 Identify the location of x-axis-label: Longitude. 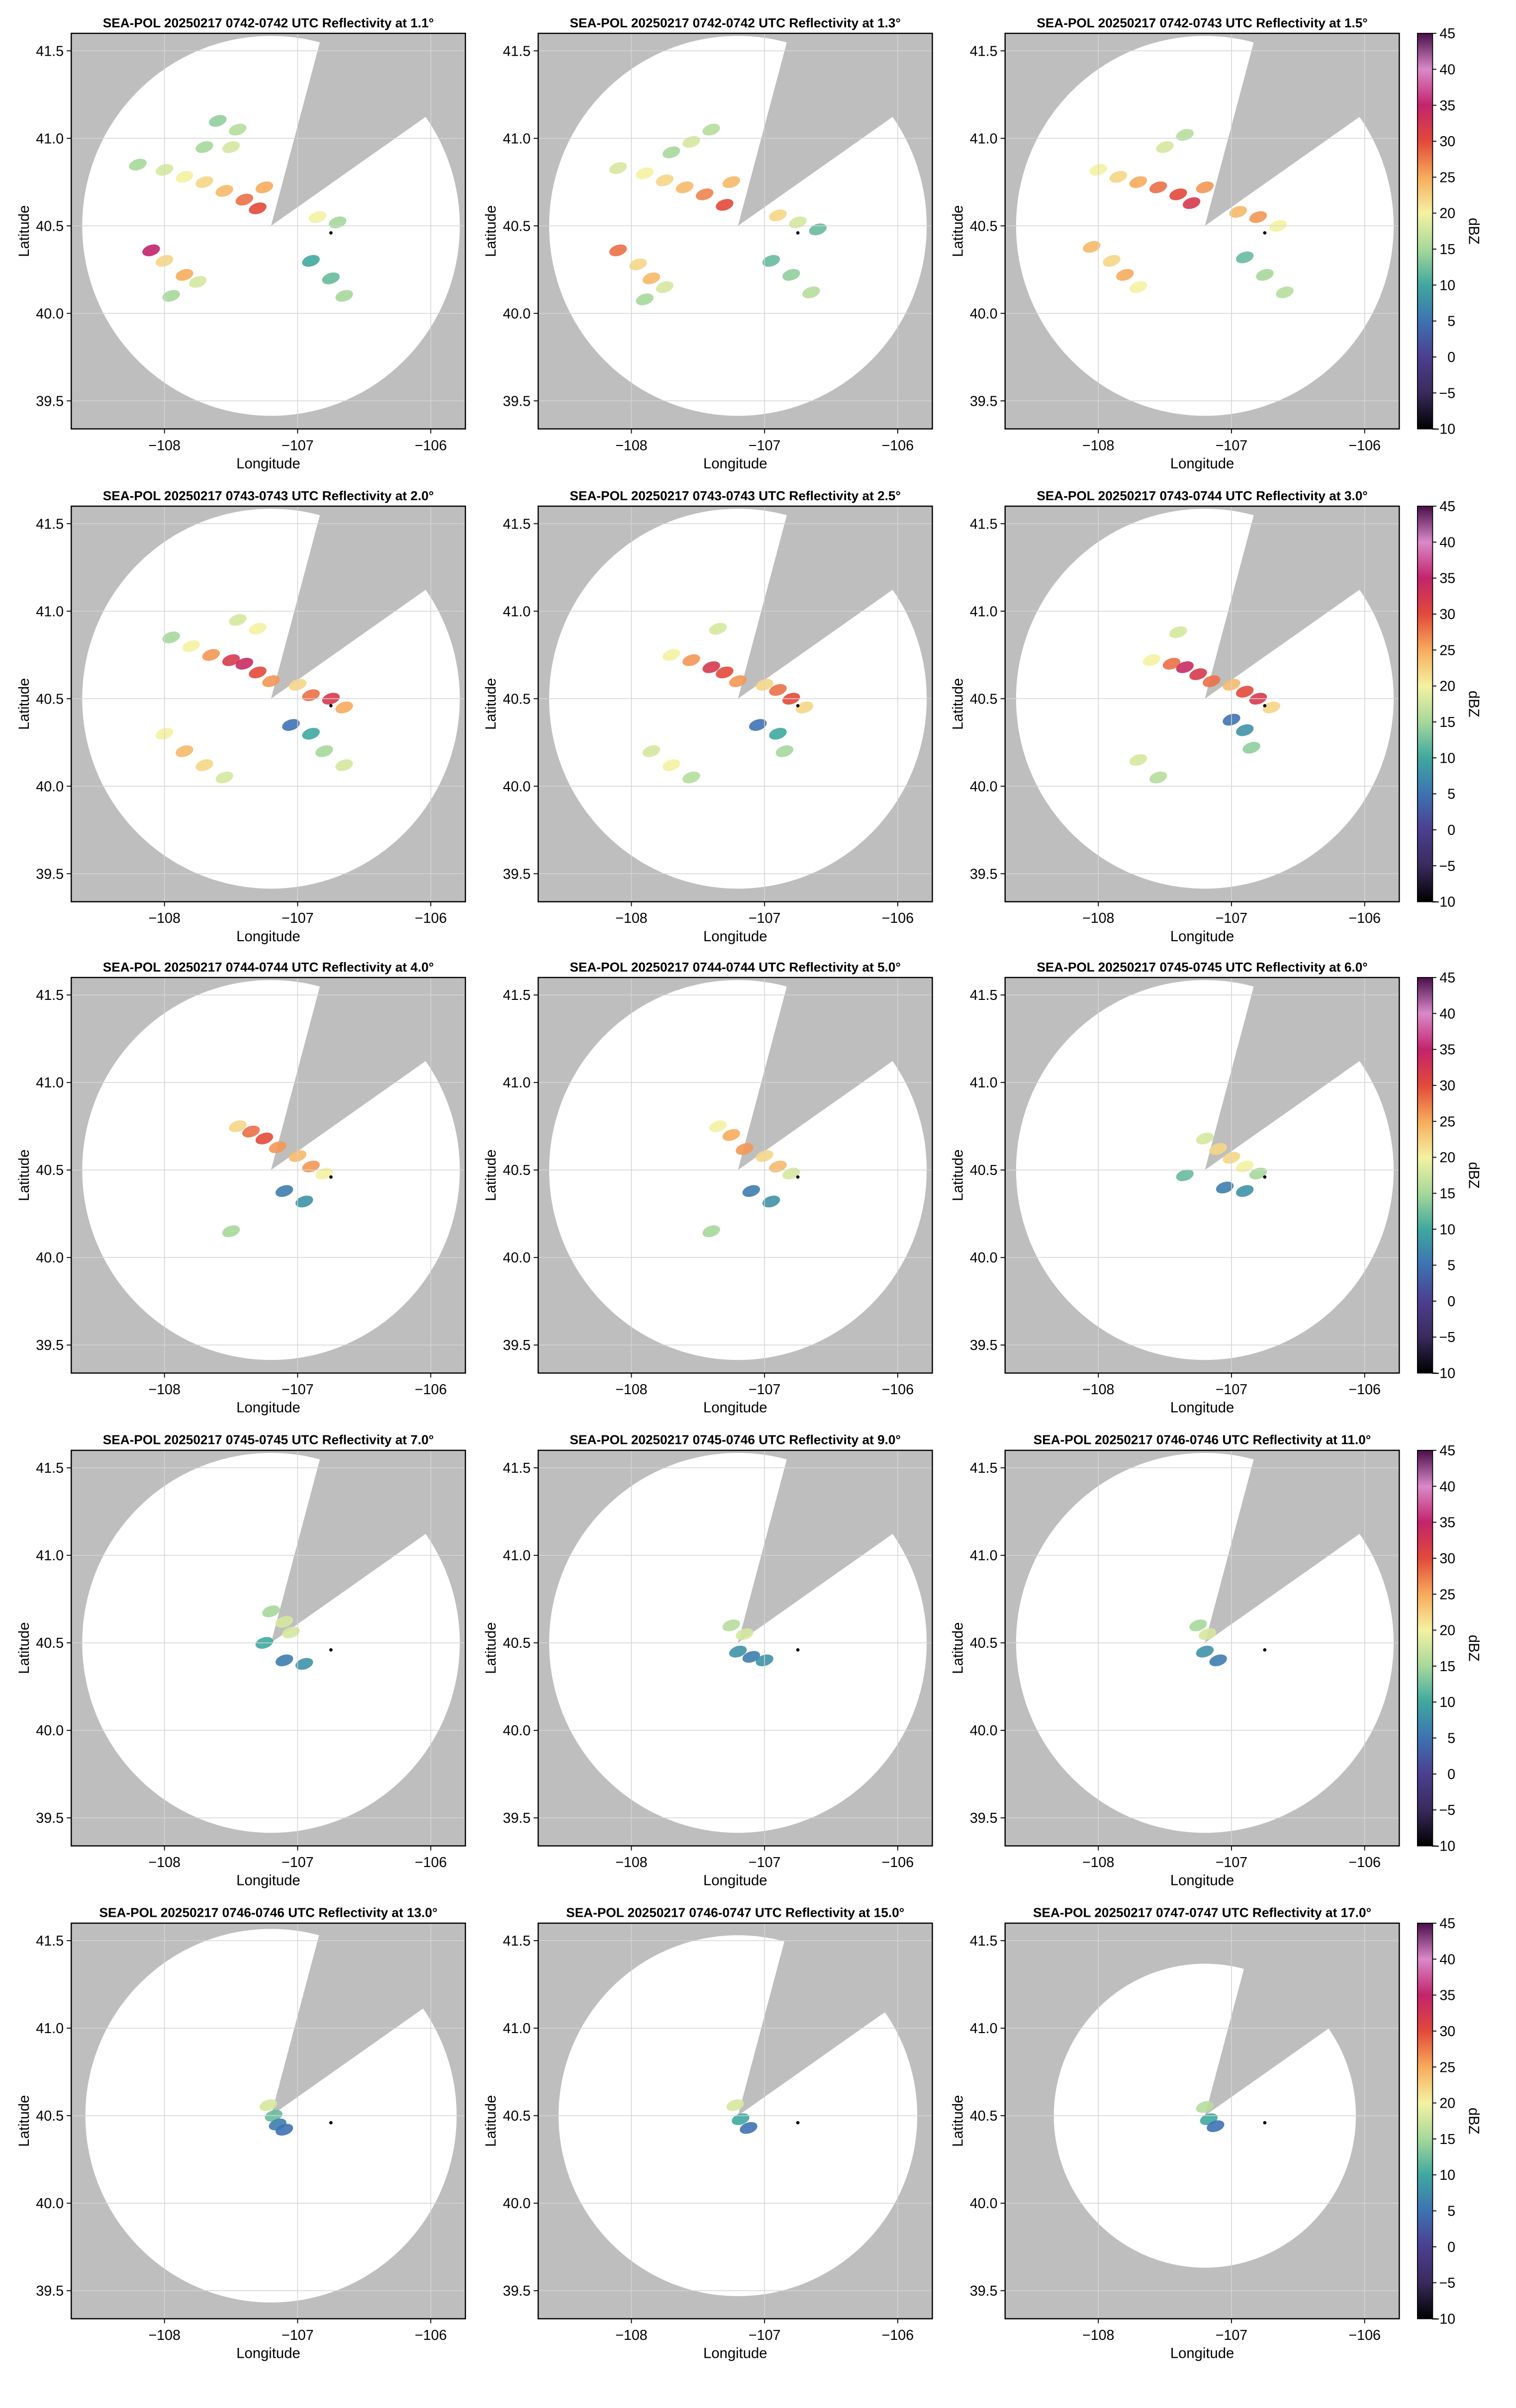
(735, 464).